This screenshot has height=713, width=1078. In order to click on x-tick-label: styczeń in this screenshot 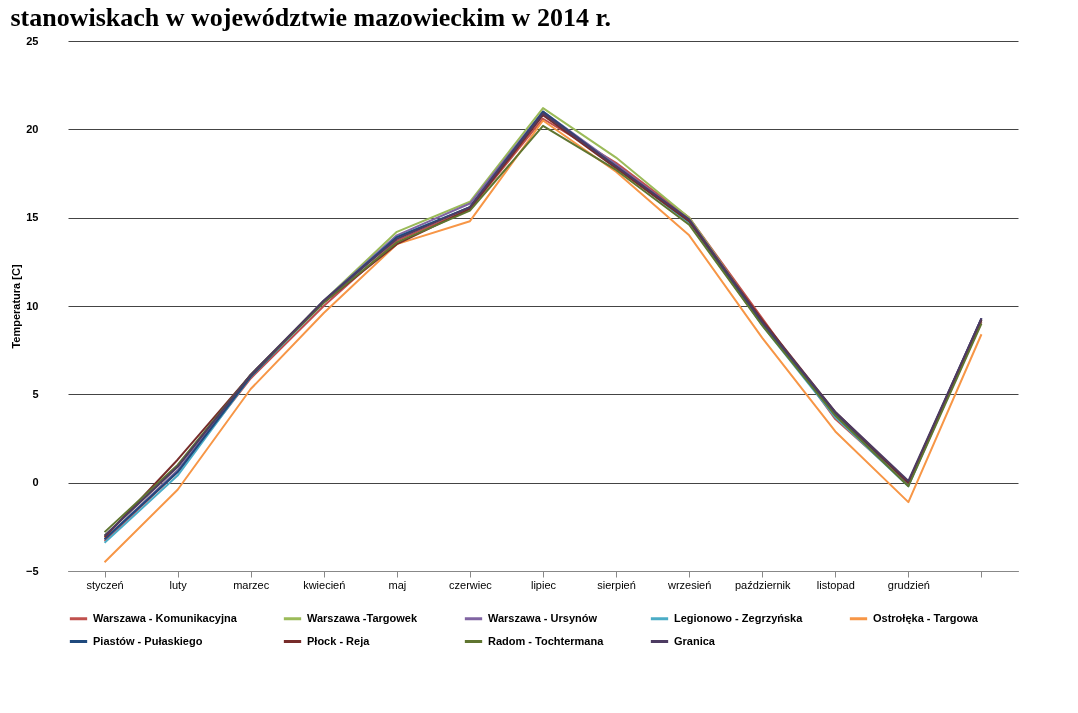, I will do `click(105, 584)`.